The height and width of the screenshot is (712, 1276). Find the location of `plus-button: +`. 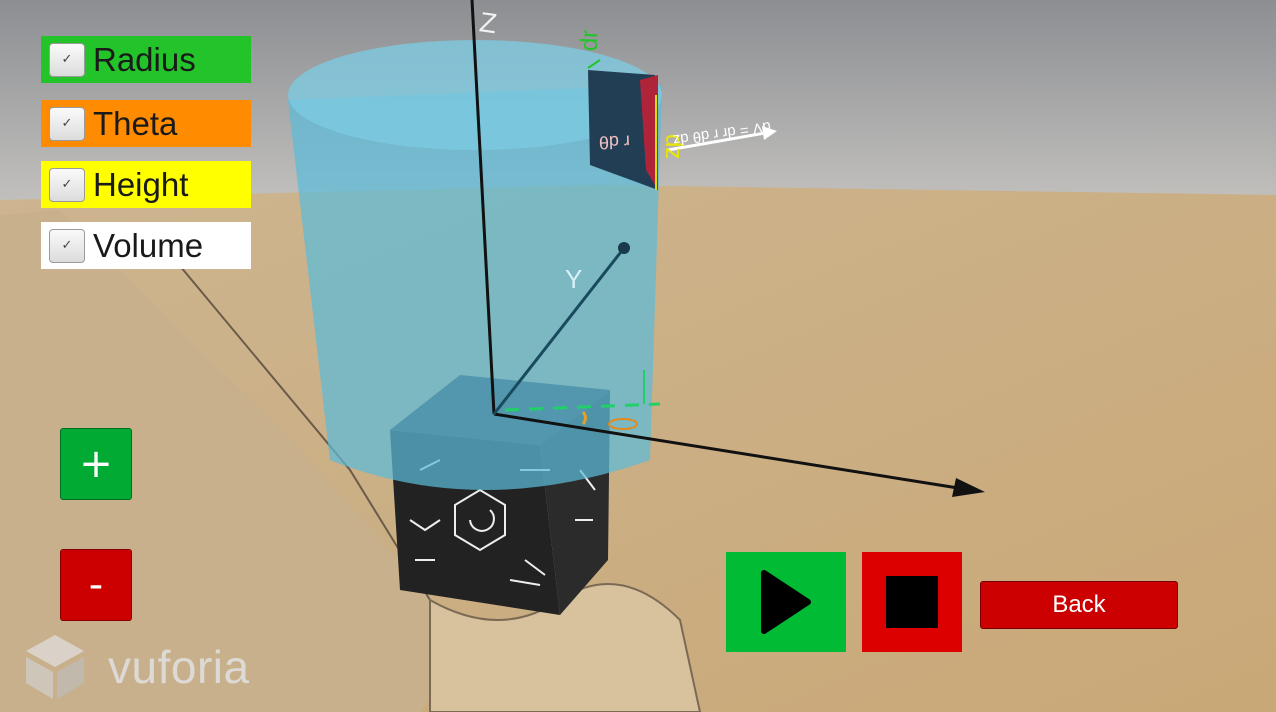

plus-button: + is located at coordinates (96, 464).